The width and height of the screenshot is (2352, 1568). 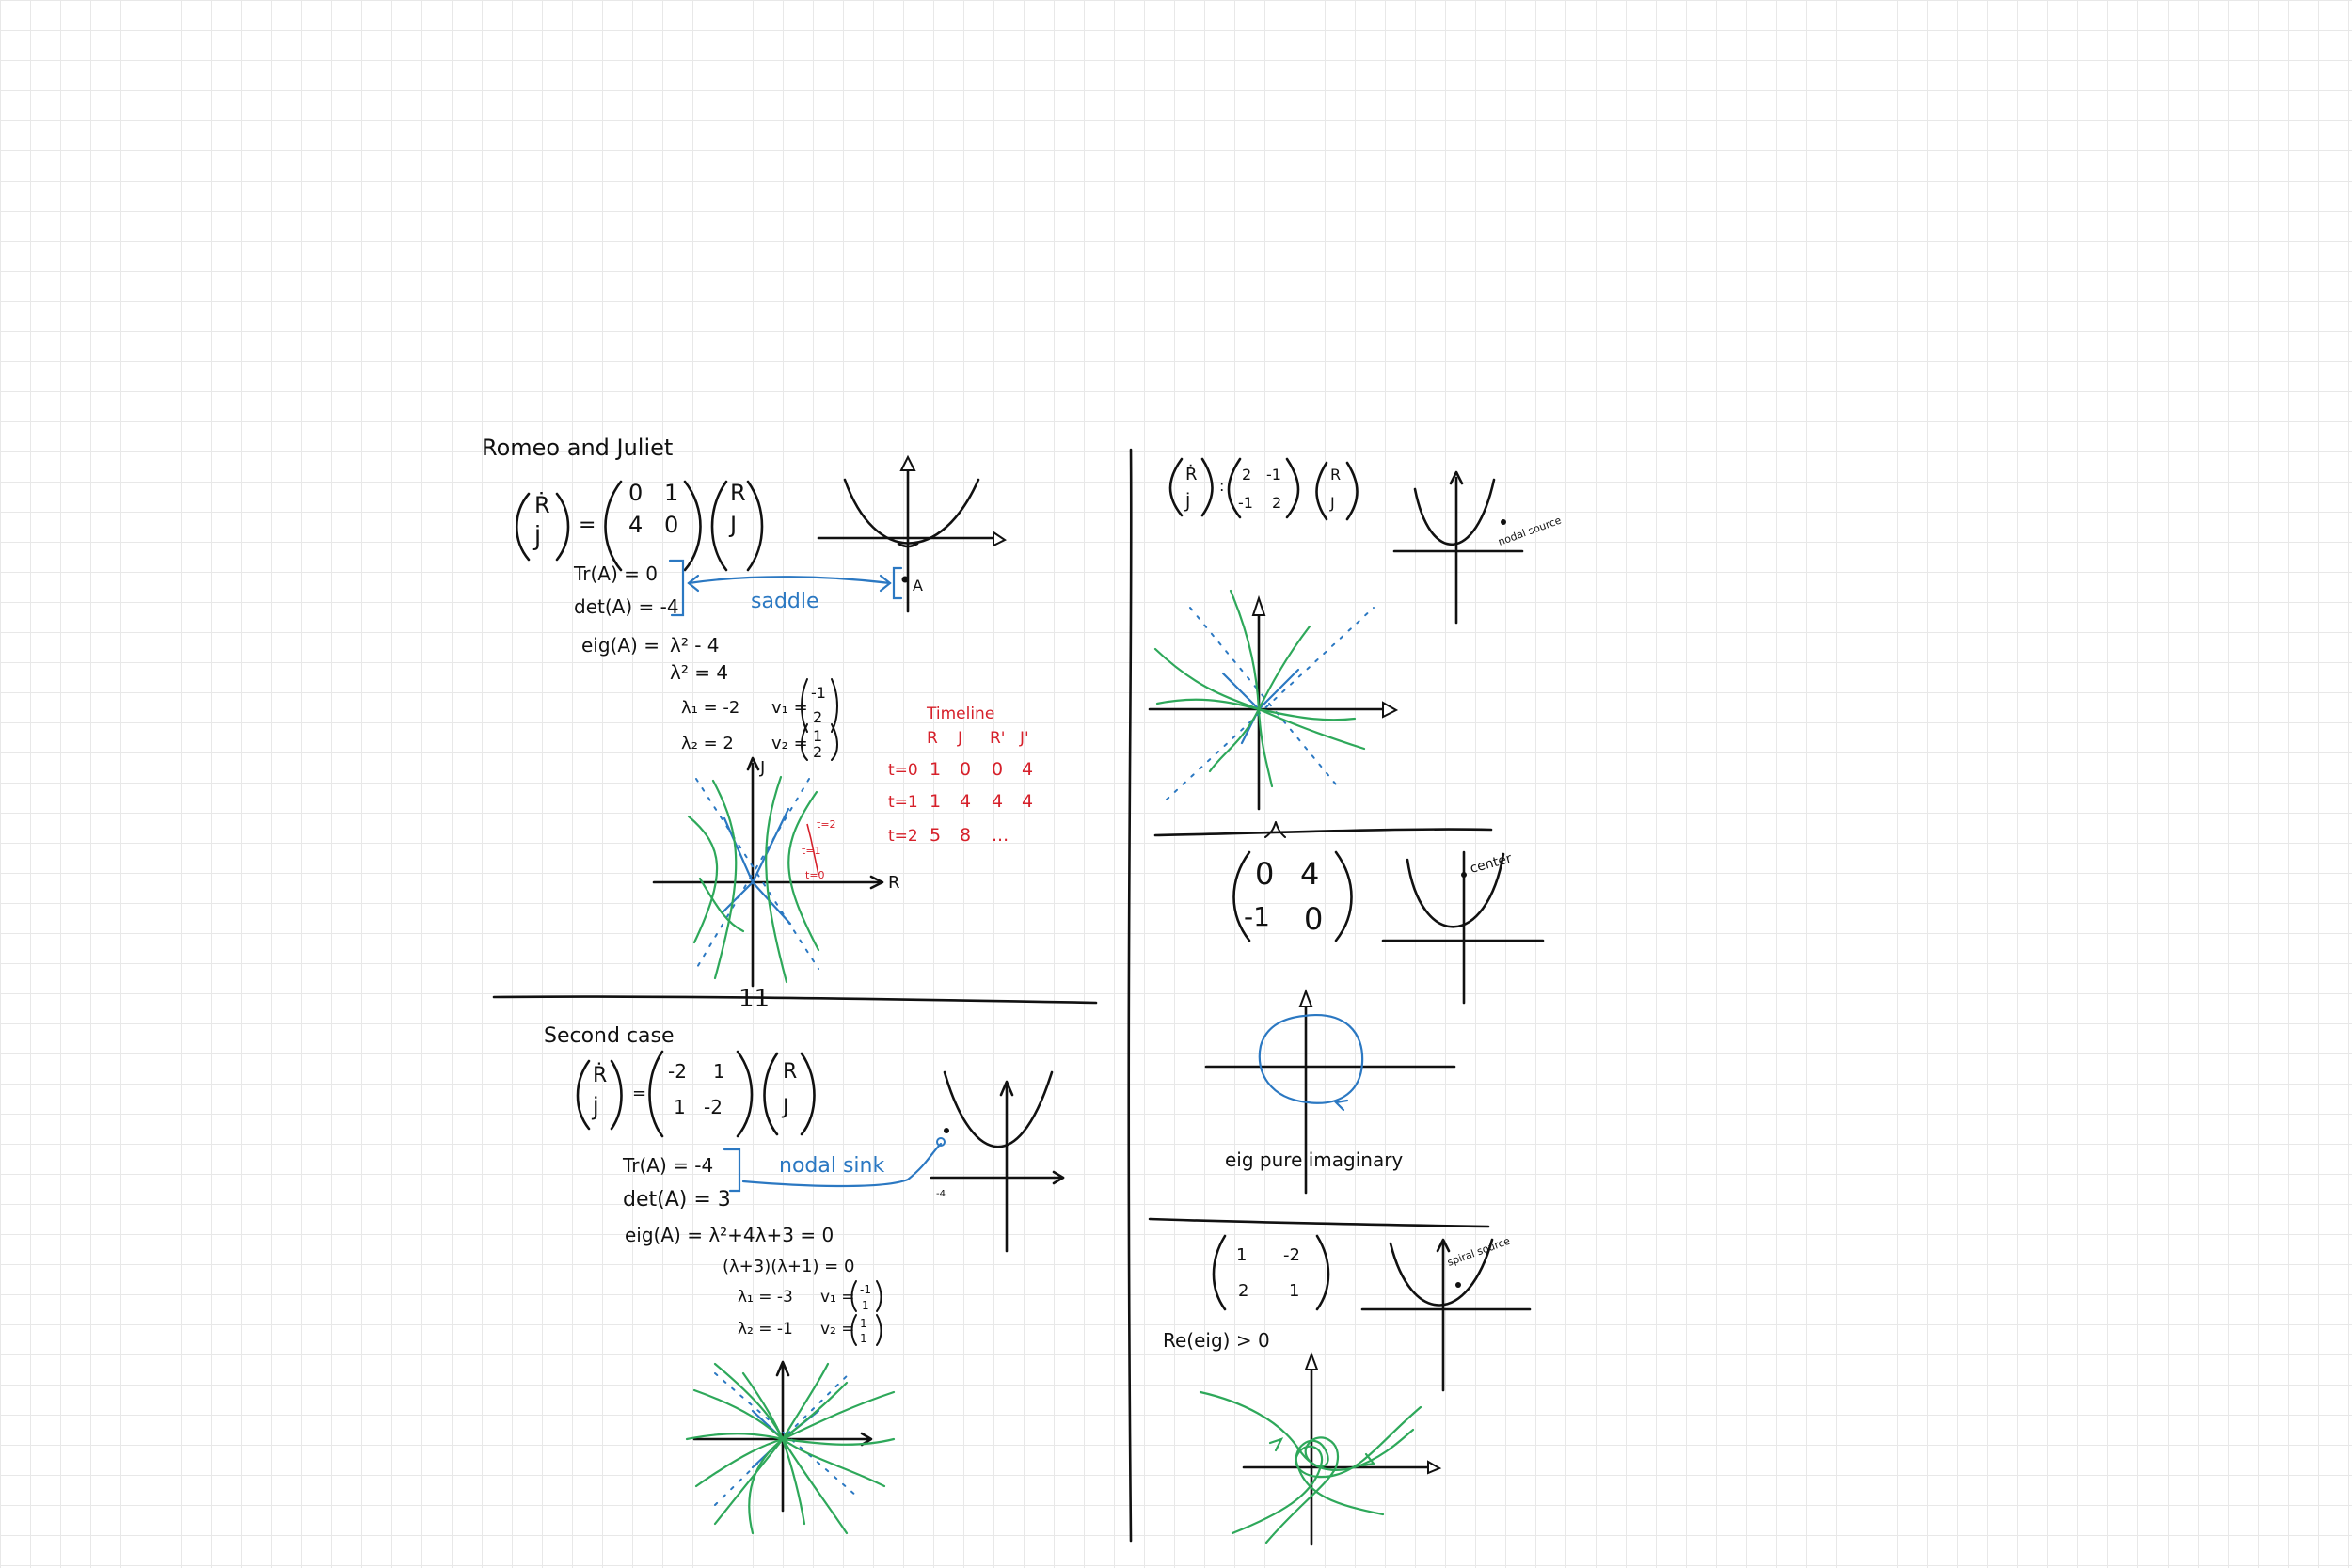 I want to click on case5-matrix: 1 -2 2 1, so click(x=1271, y=1272).